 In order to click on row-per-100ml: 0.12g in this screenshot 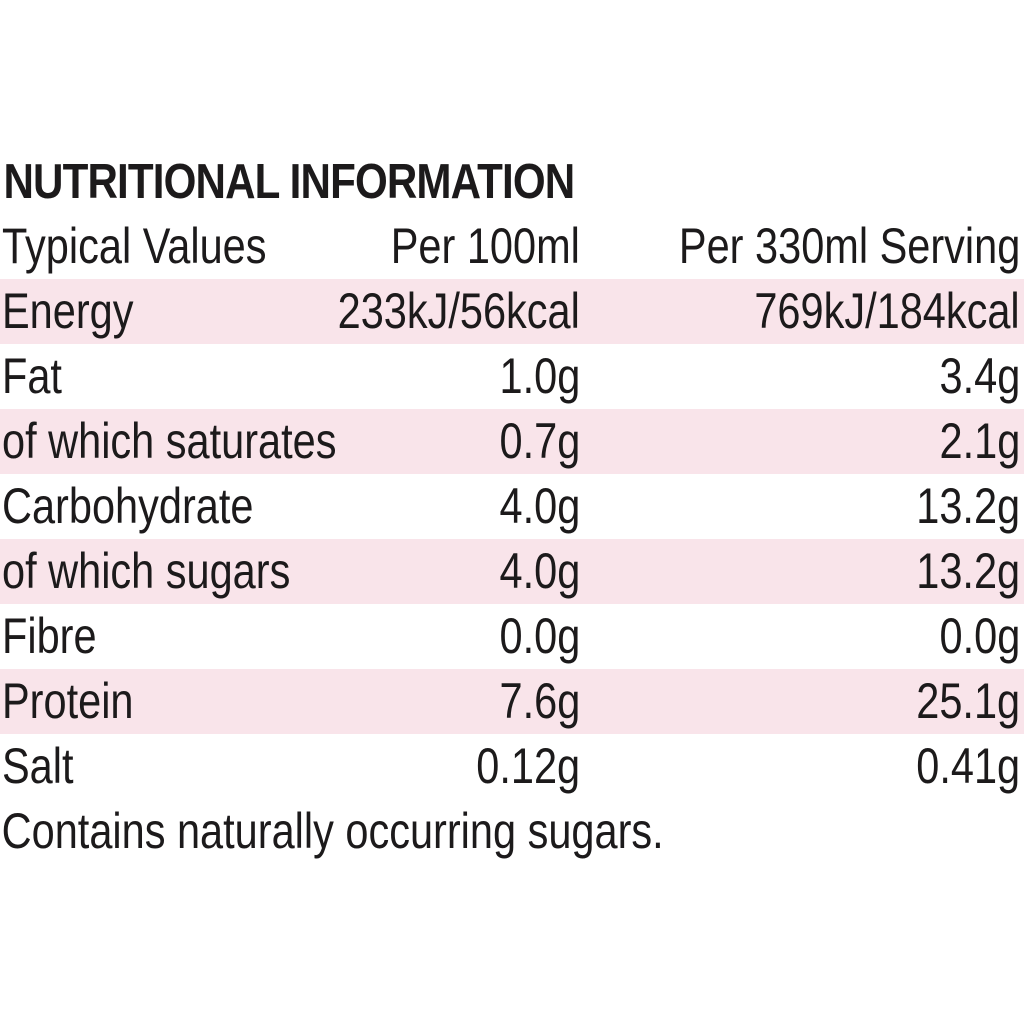, I will do `click(528, 766)`.